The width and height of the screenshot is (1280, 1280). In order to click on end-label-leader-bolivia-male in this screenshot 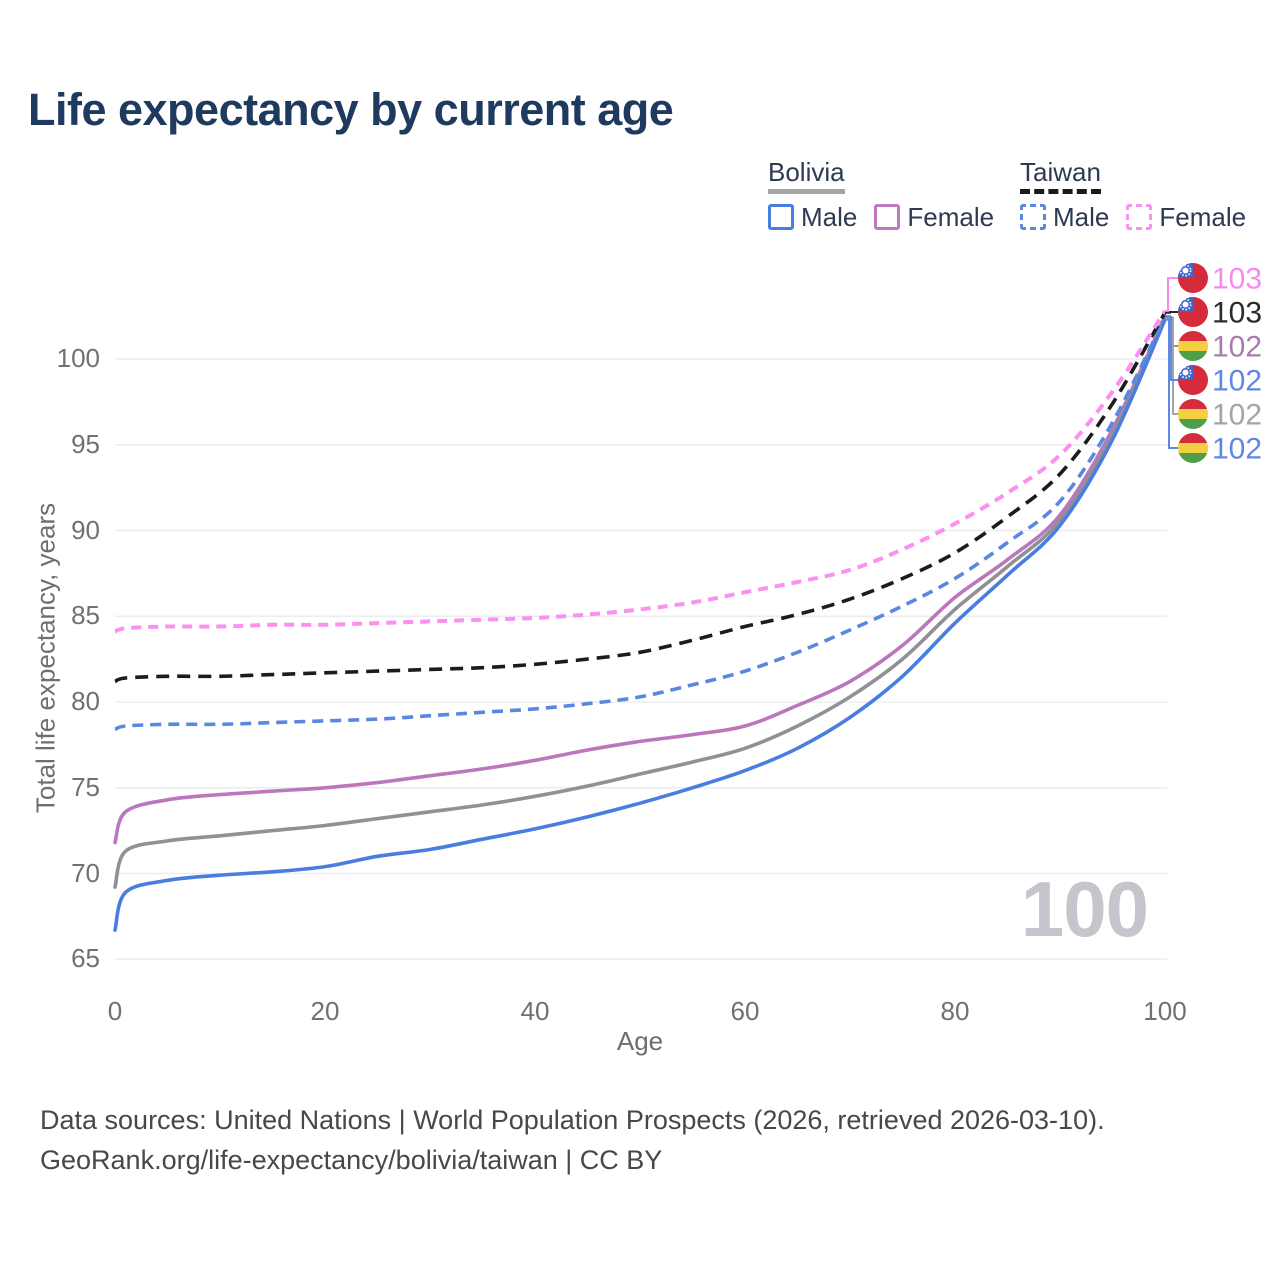, I will do `click(1171, 383)`.